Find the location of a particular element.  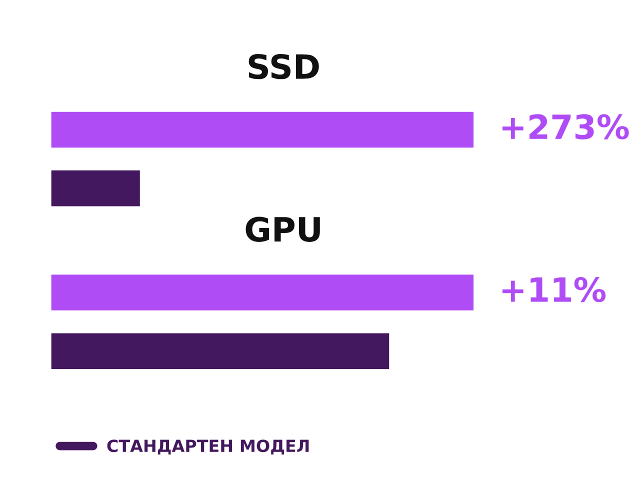

y-tick-label: GPU is located at coordinates (283, 229).